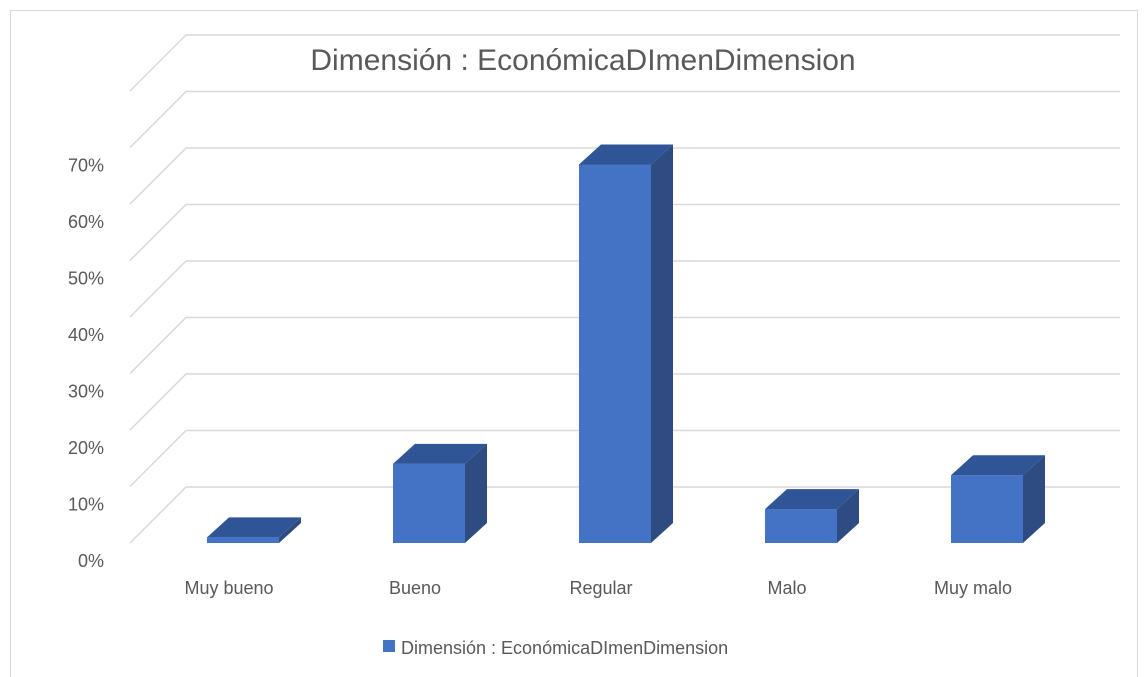  I want to click on x-category-label: Muy bueno, so click(228, 588).